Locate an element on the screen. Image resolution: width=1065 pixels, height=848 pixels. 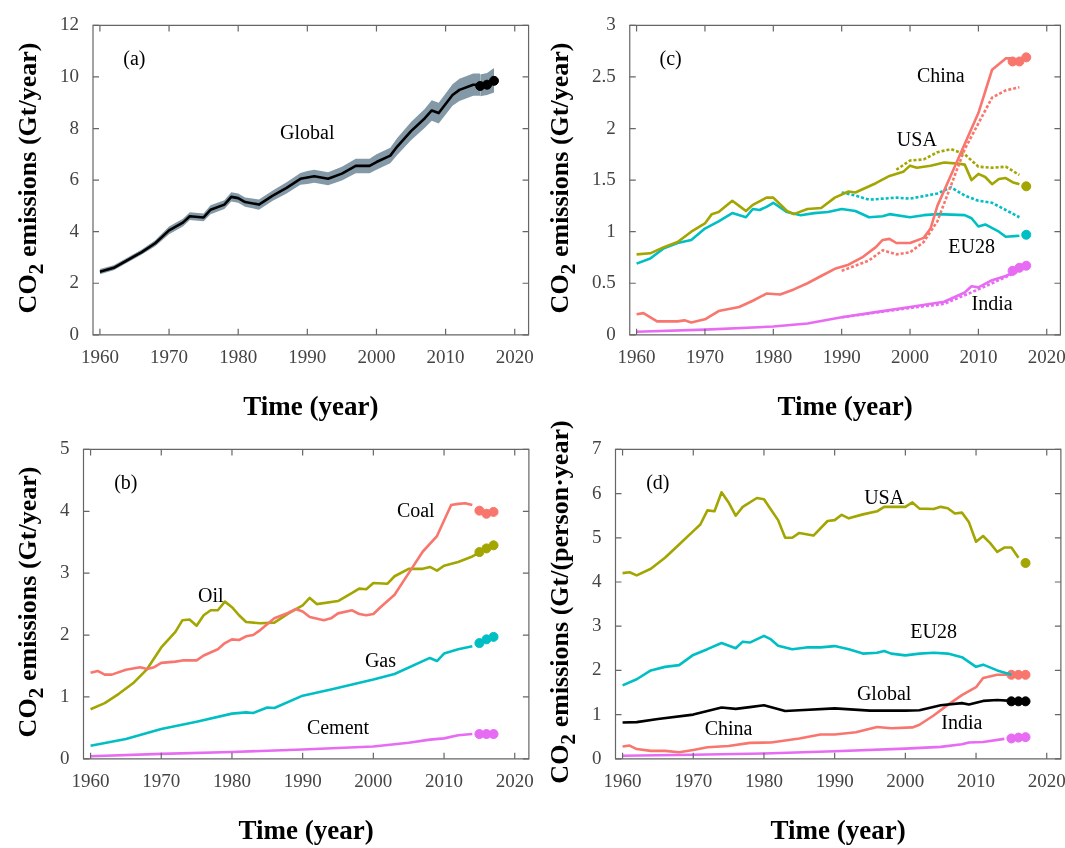
y-tick-label: 12 is located at coordinates (69, 24).